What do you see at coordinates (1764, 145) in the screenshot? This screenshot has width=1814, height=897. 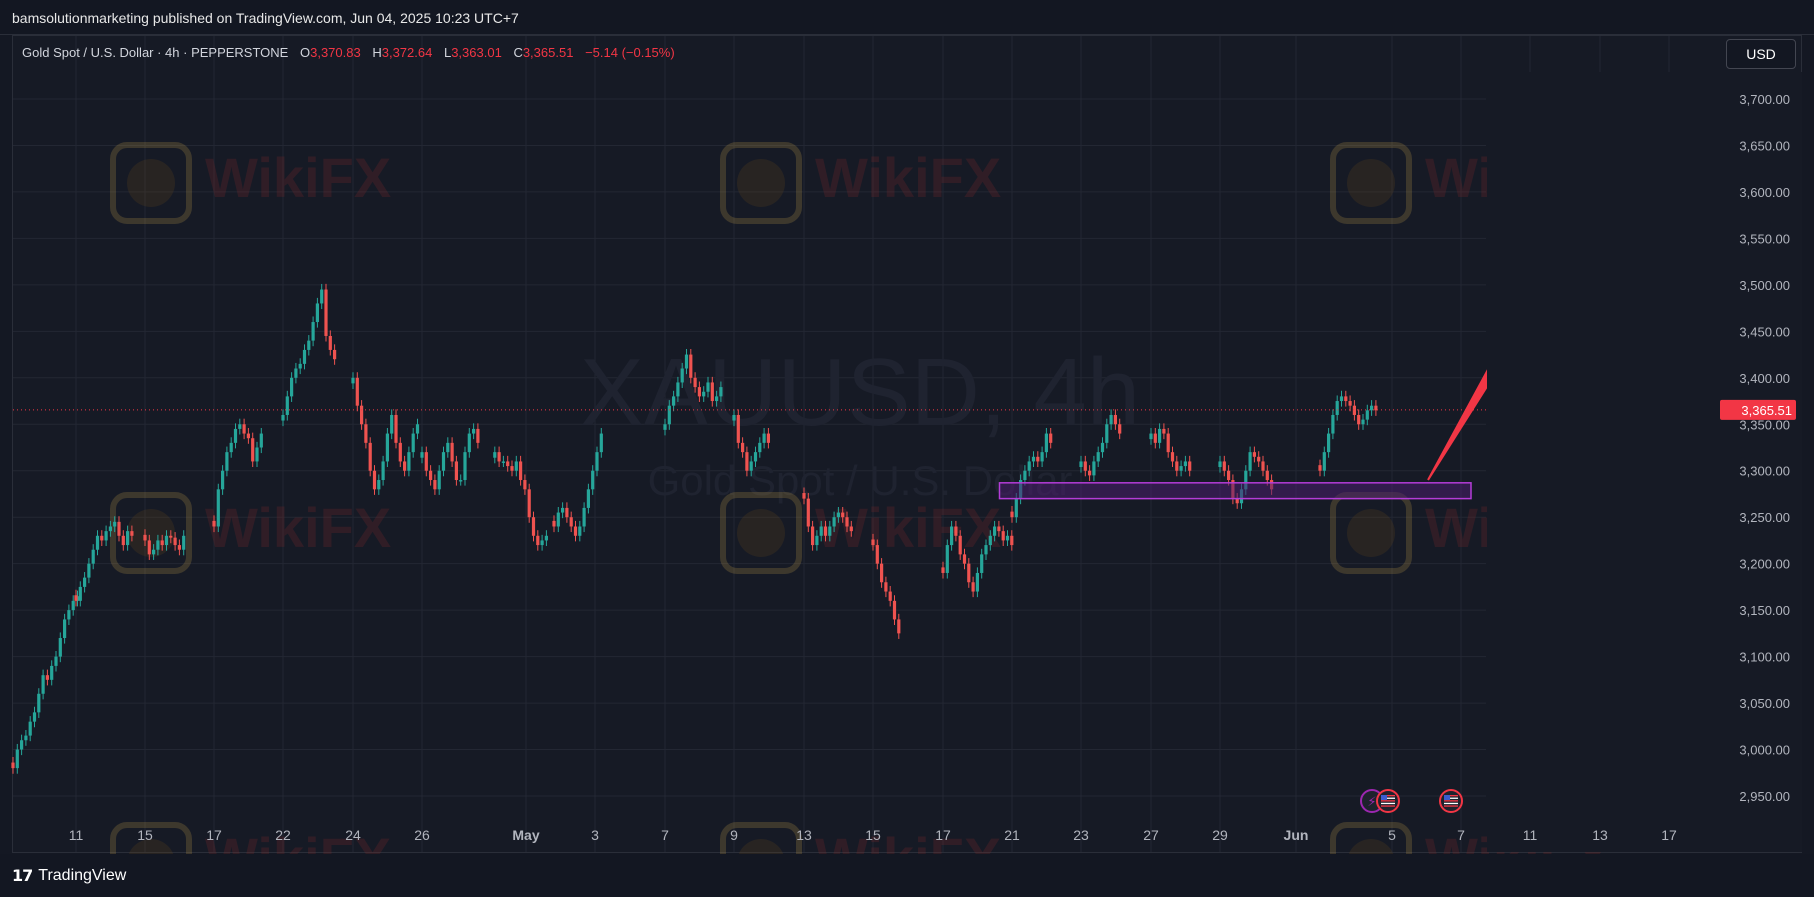 I see `y-tick-label: 3,650.00` at bounding box center [1764, 145].